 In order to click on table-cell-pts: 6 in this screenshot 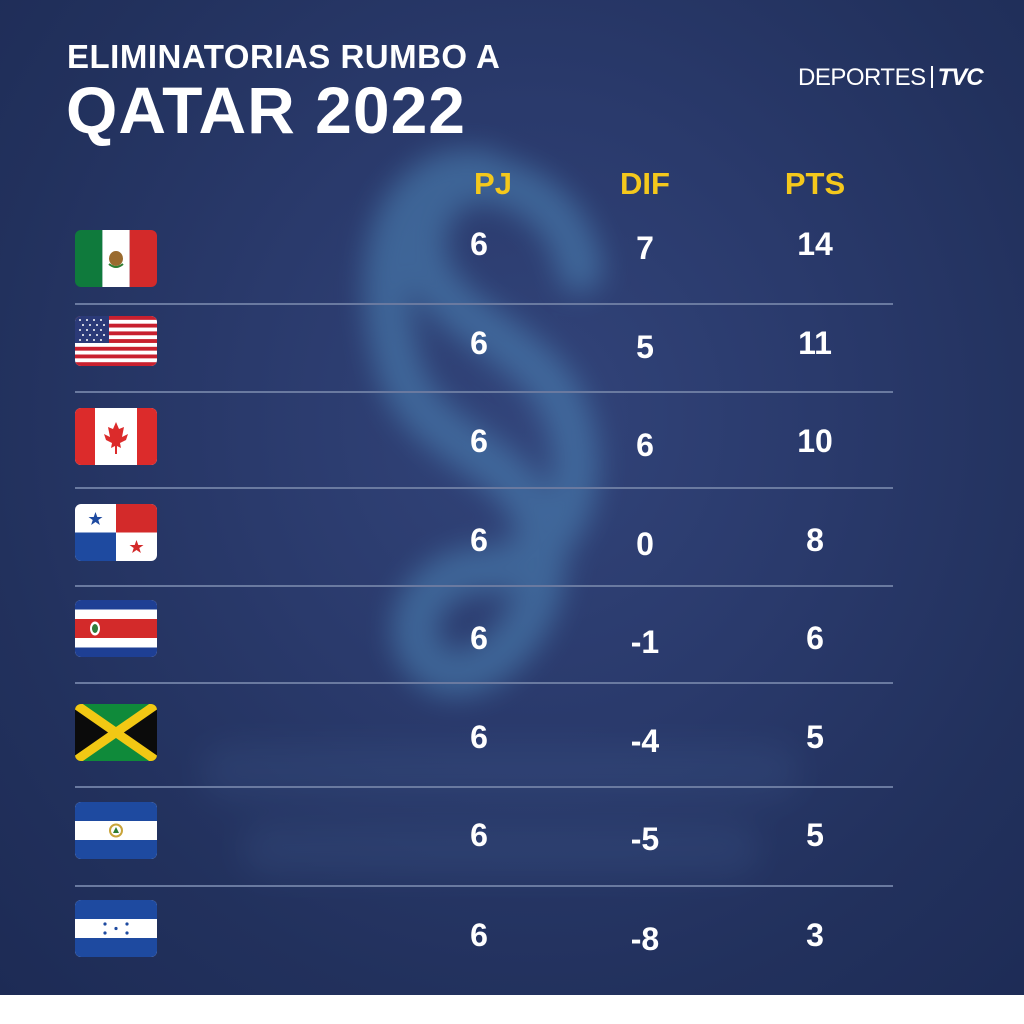, I will do `click(815, 638)`.